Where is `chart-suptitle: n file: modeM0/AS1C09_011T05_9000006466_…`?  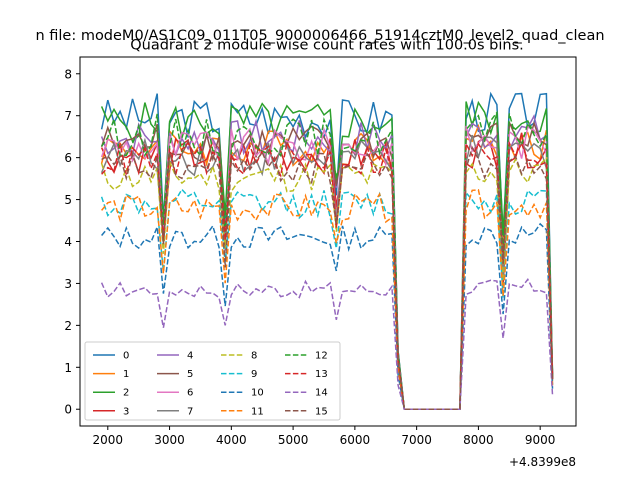 chart-suptitle: n file: modeM0/AS1C09_011T05_9000006466_… is located at coordinates (319, 36).